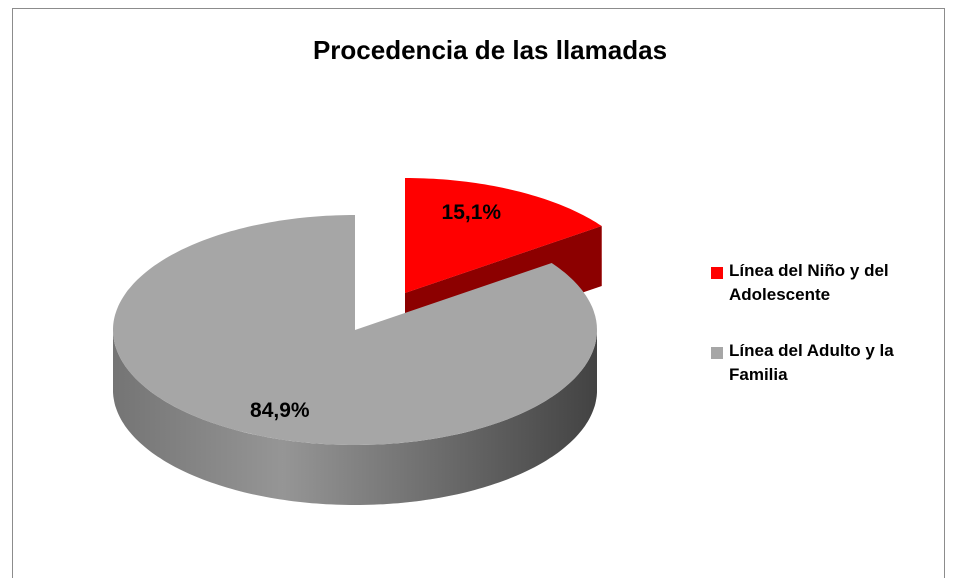 The width and height of the screenshot is (957, 578). I want to click on legend-label: Línea del Niño y del Adolescente, so click(809, 282).